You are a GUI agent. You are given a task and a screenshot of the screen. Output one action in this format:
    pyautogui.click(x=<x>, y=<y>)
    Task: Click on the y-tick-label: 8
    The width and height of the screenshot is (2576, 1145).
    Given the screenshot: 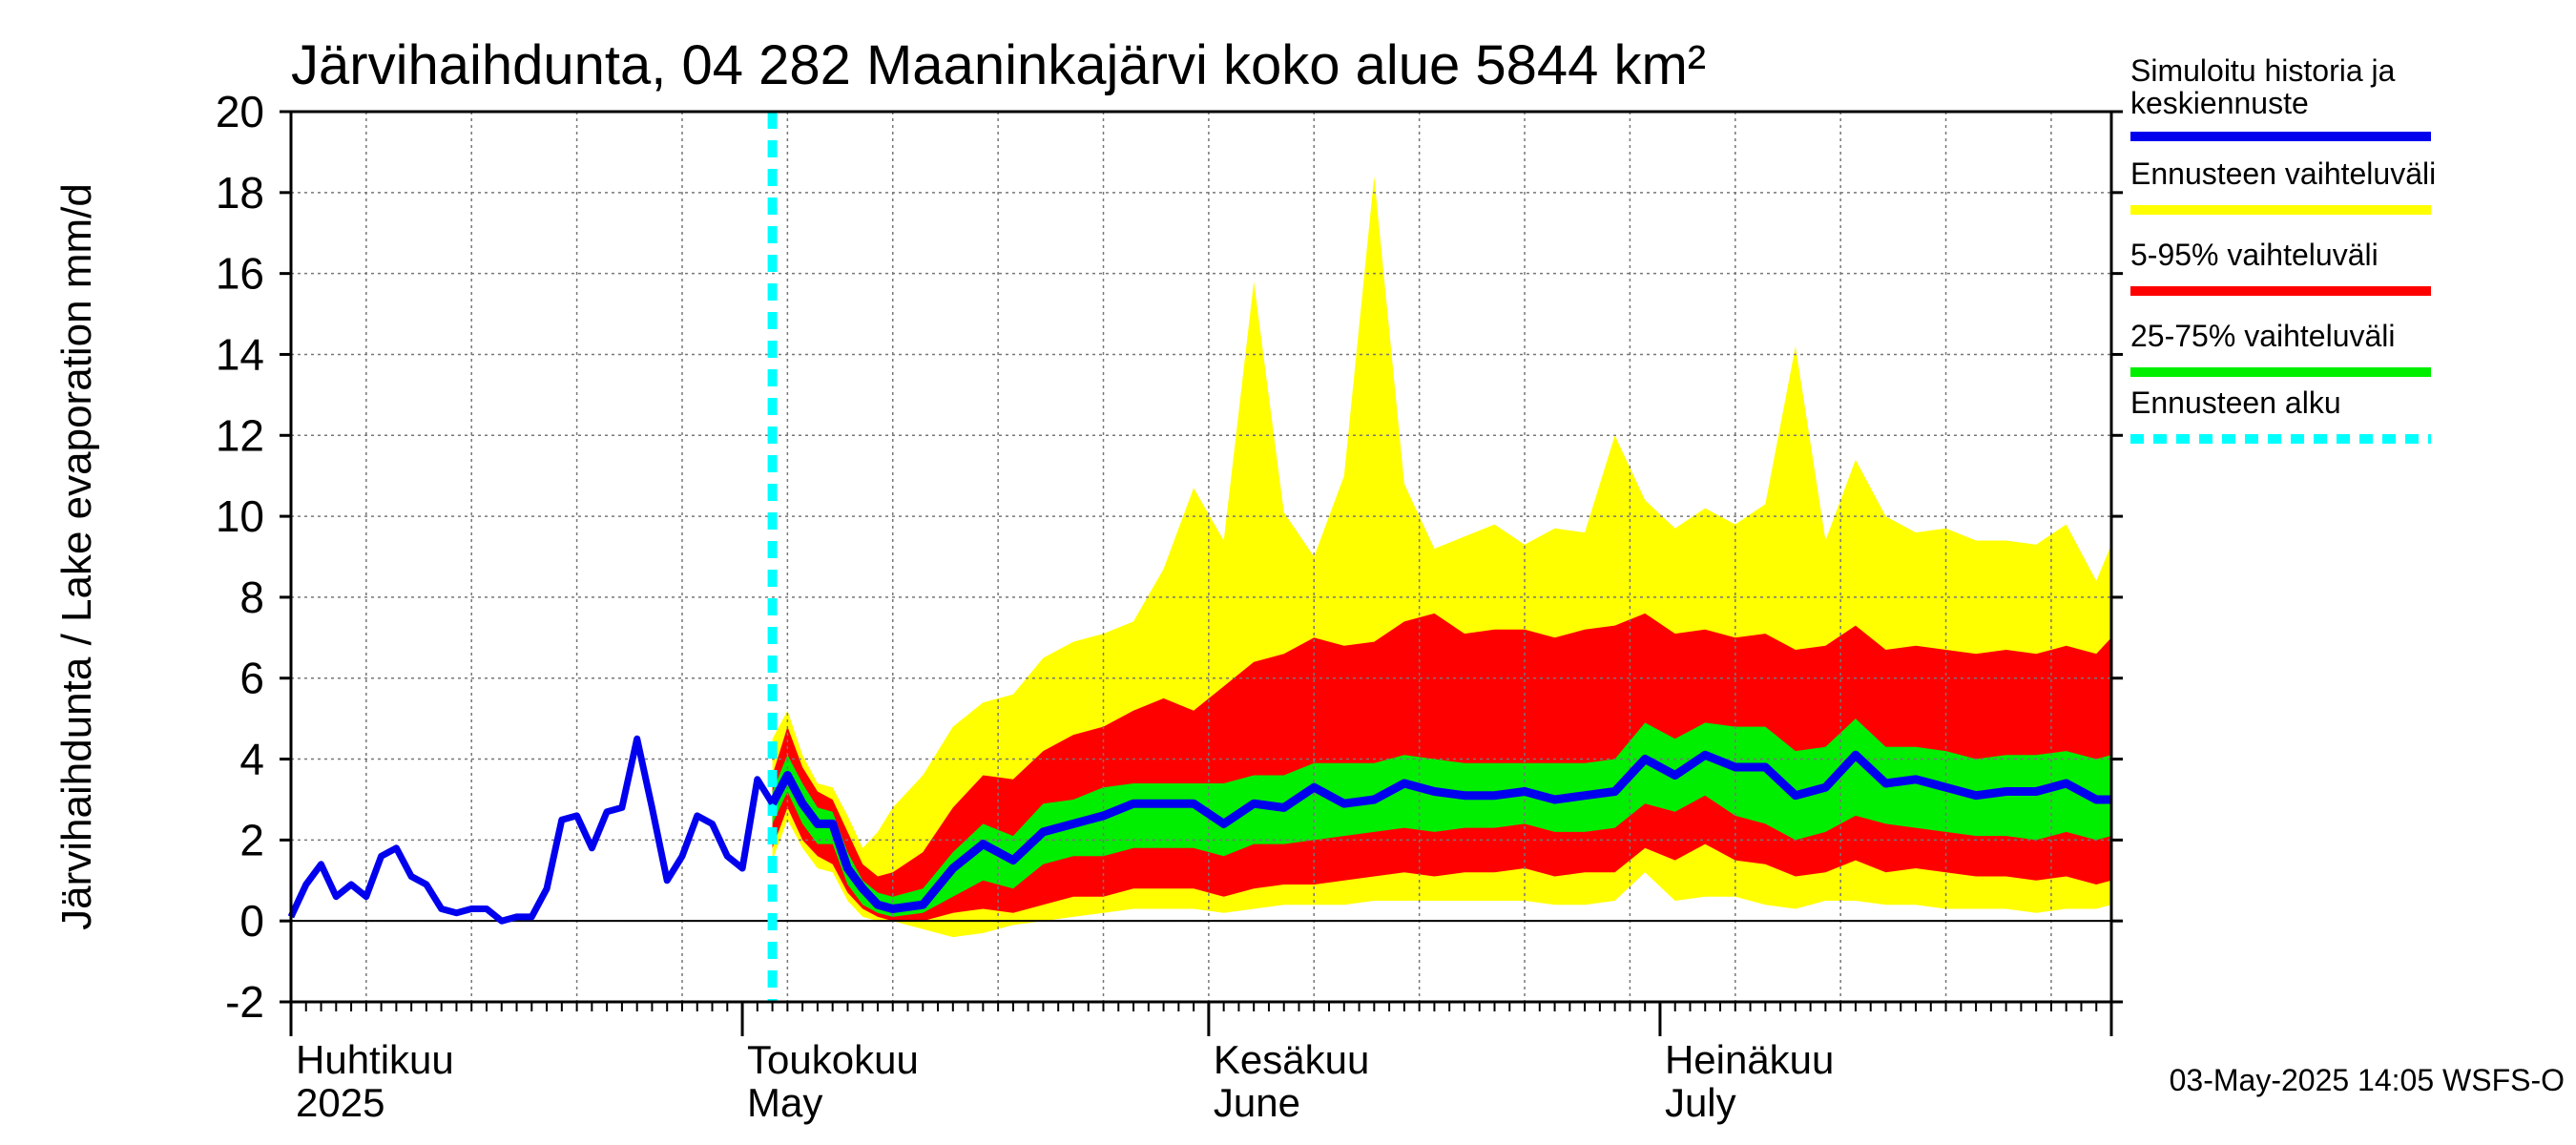 What is the action you would take?
    pyautogui.click(x=251, y=597)
    